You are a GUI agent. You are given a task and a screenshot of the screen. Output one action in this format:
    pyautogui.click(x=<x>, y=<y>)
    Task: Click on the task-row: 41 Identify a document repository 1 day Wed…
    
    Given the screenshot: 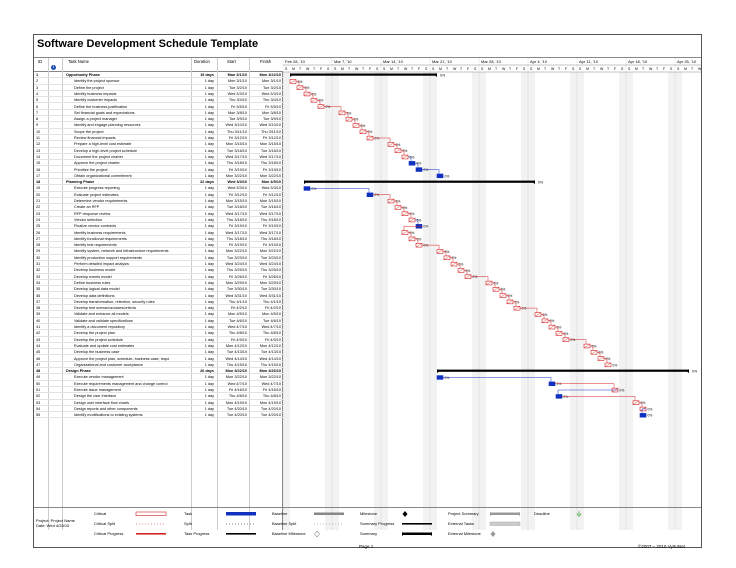 What is the action you would take?
    pyautogui.click(x=158, y=327)
    